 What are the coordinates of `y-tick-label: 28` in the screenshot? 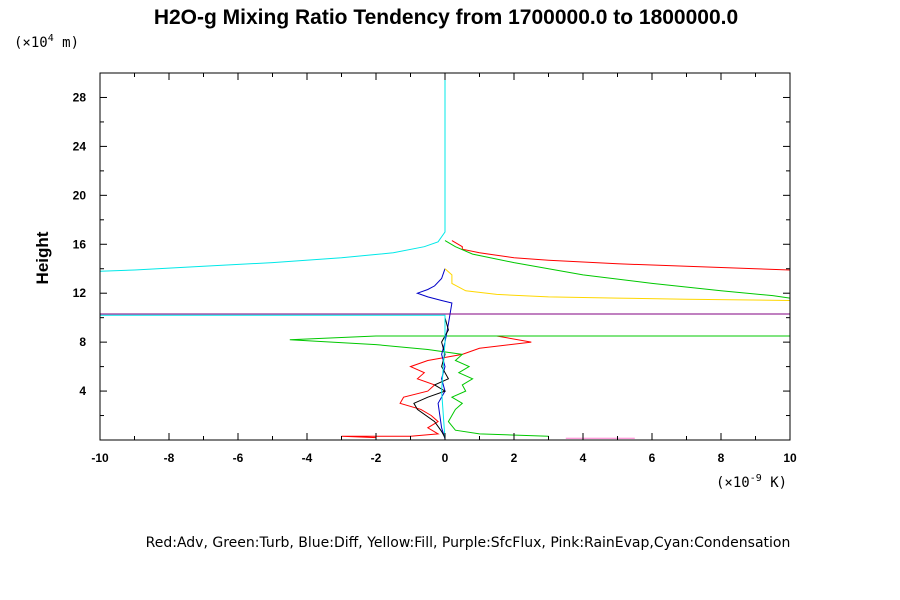 It's located at (80, 97).